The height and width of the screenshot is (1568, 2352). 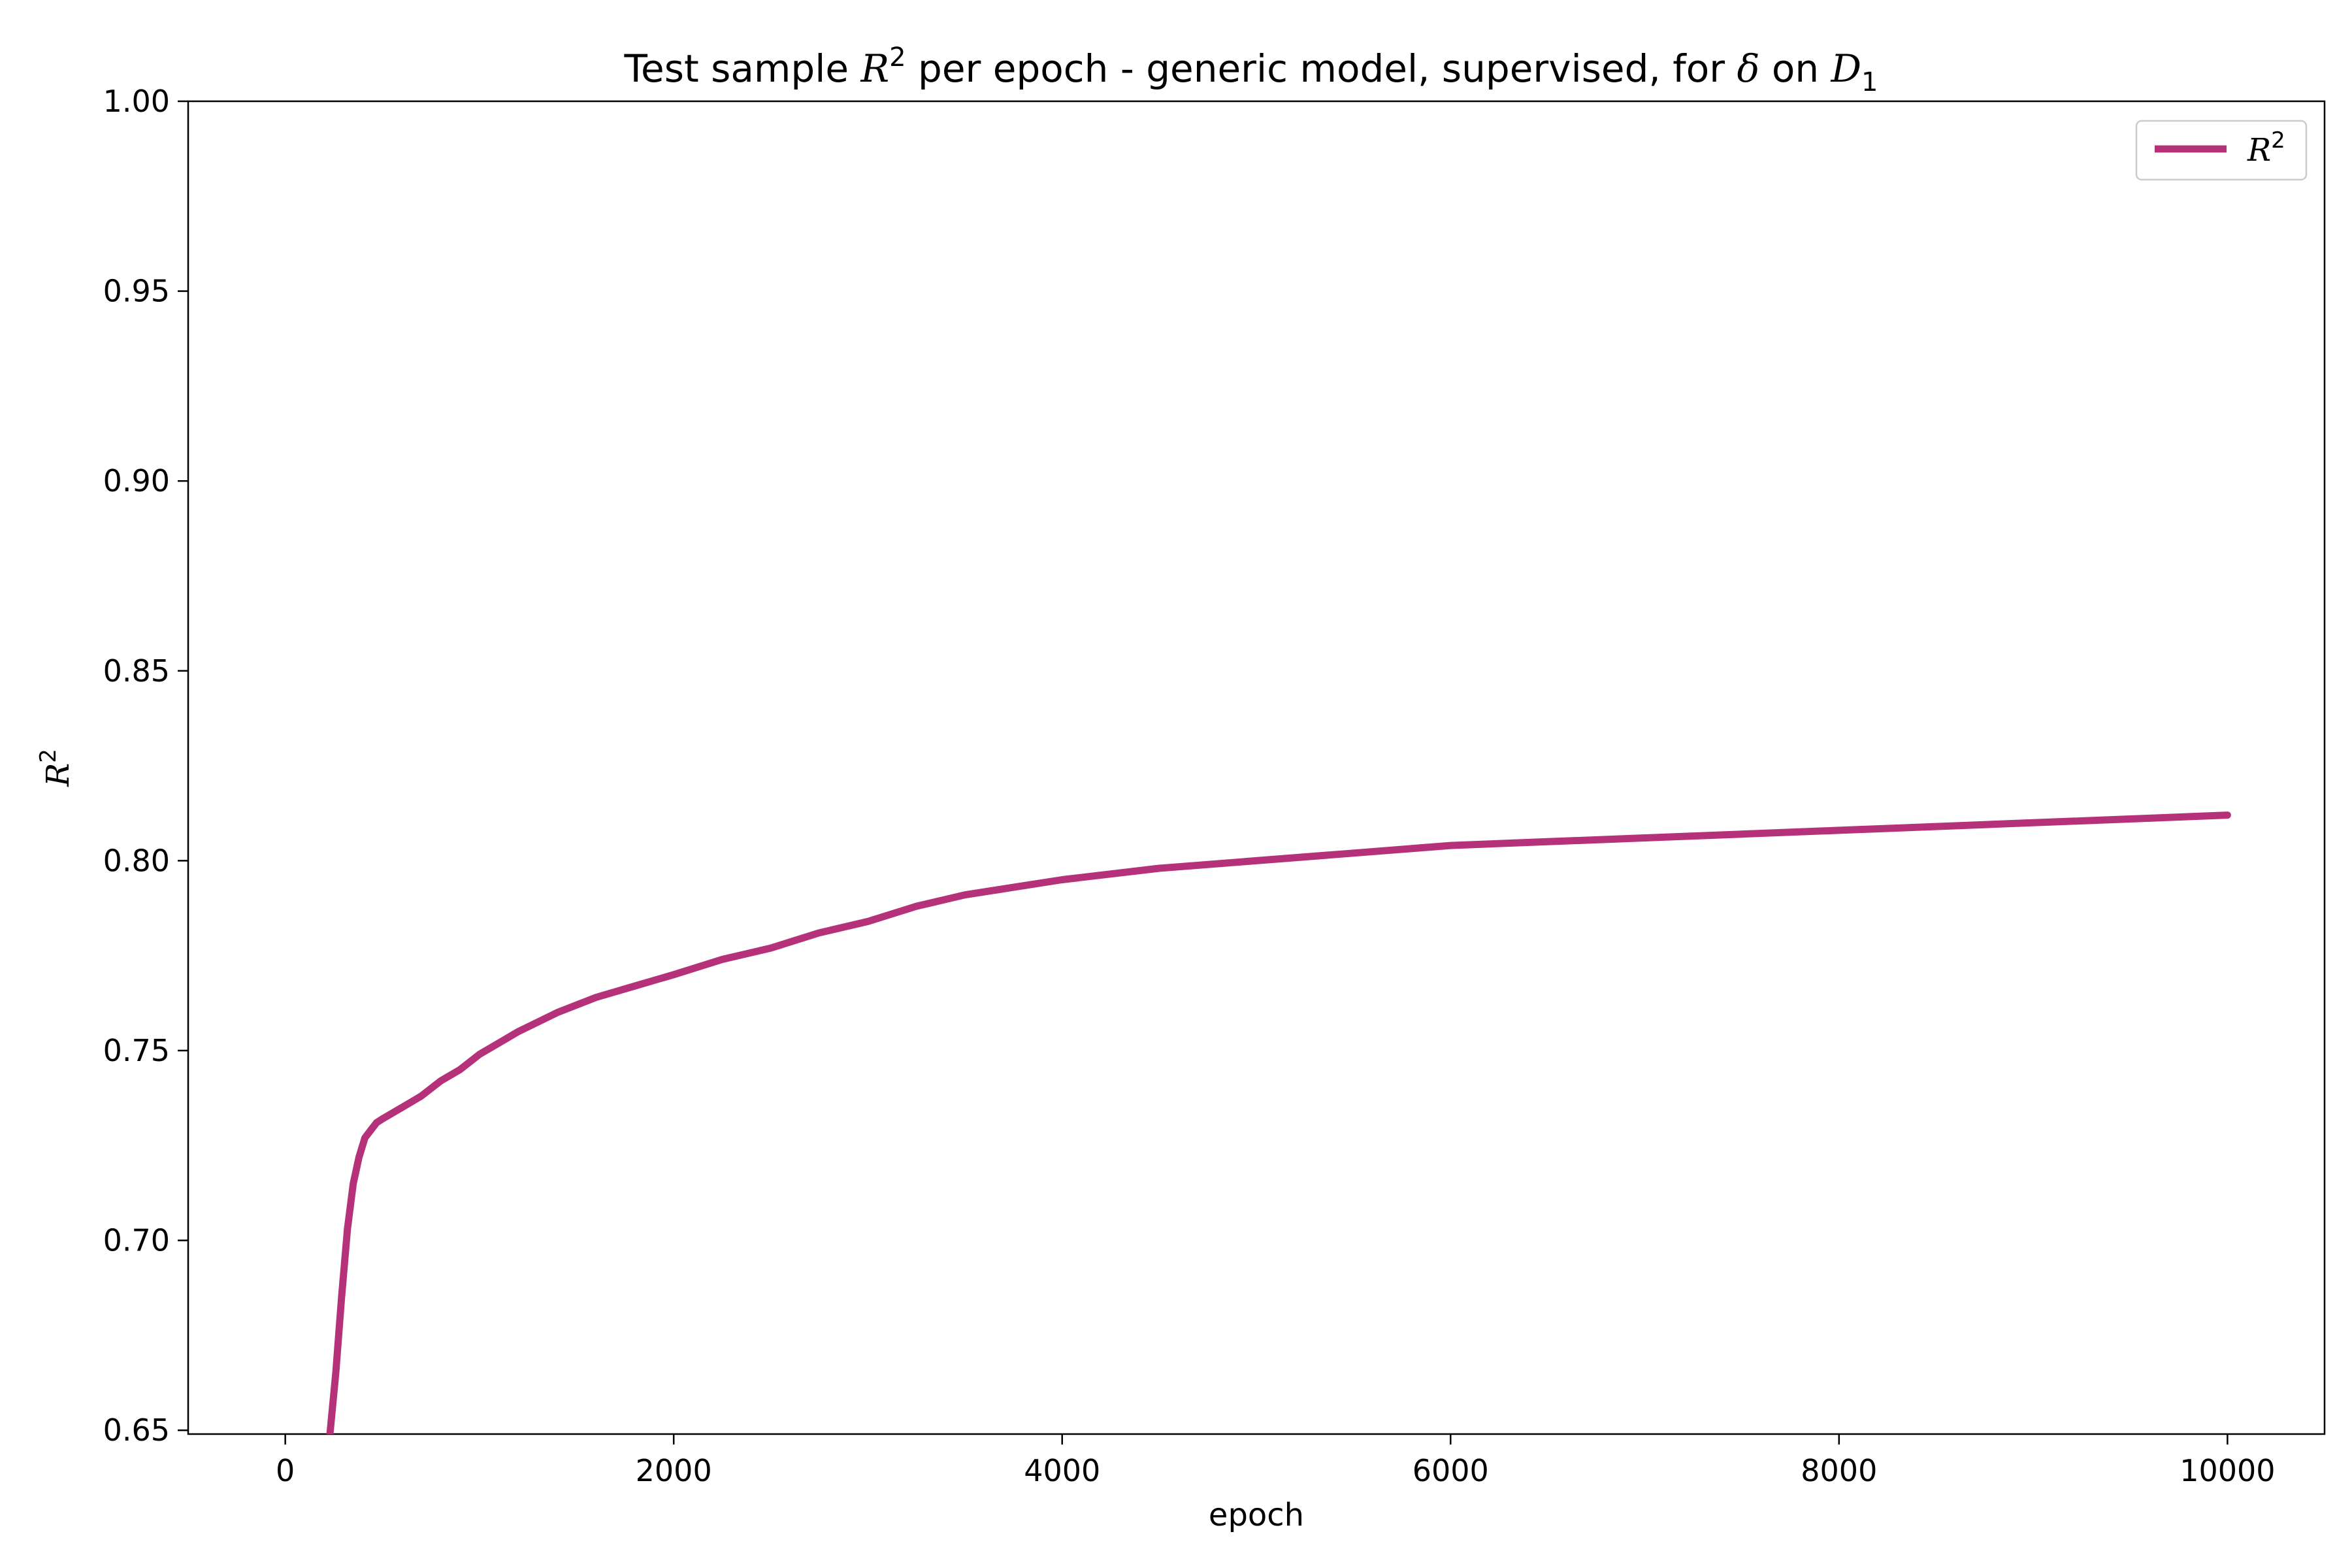 I want to click on y-tick-label: 0.70, so click(x=136, y=1240).